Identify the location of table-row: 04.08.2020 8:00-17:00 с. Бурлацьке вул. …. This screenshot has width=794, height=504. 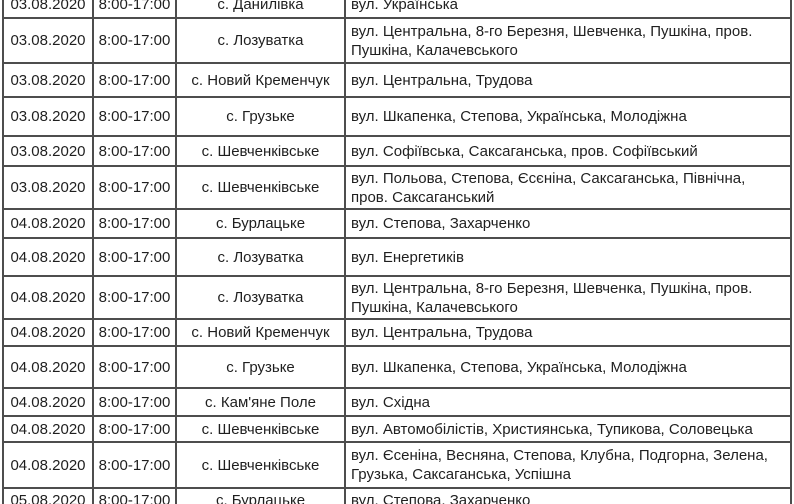
(397, 224).